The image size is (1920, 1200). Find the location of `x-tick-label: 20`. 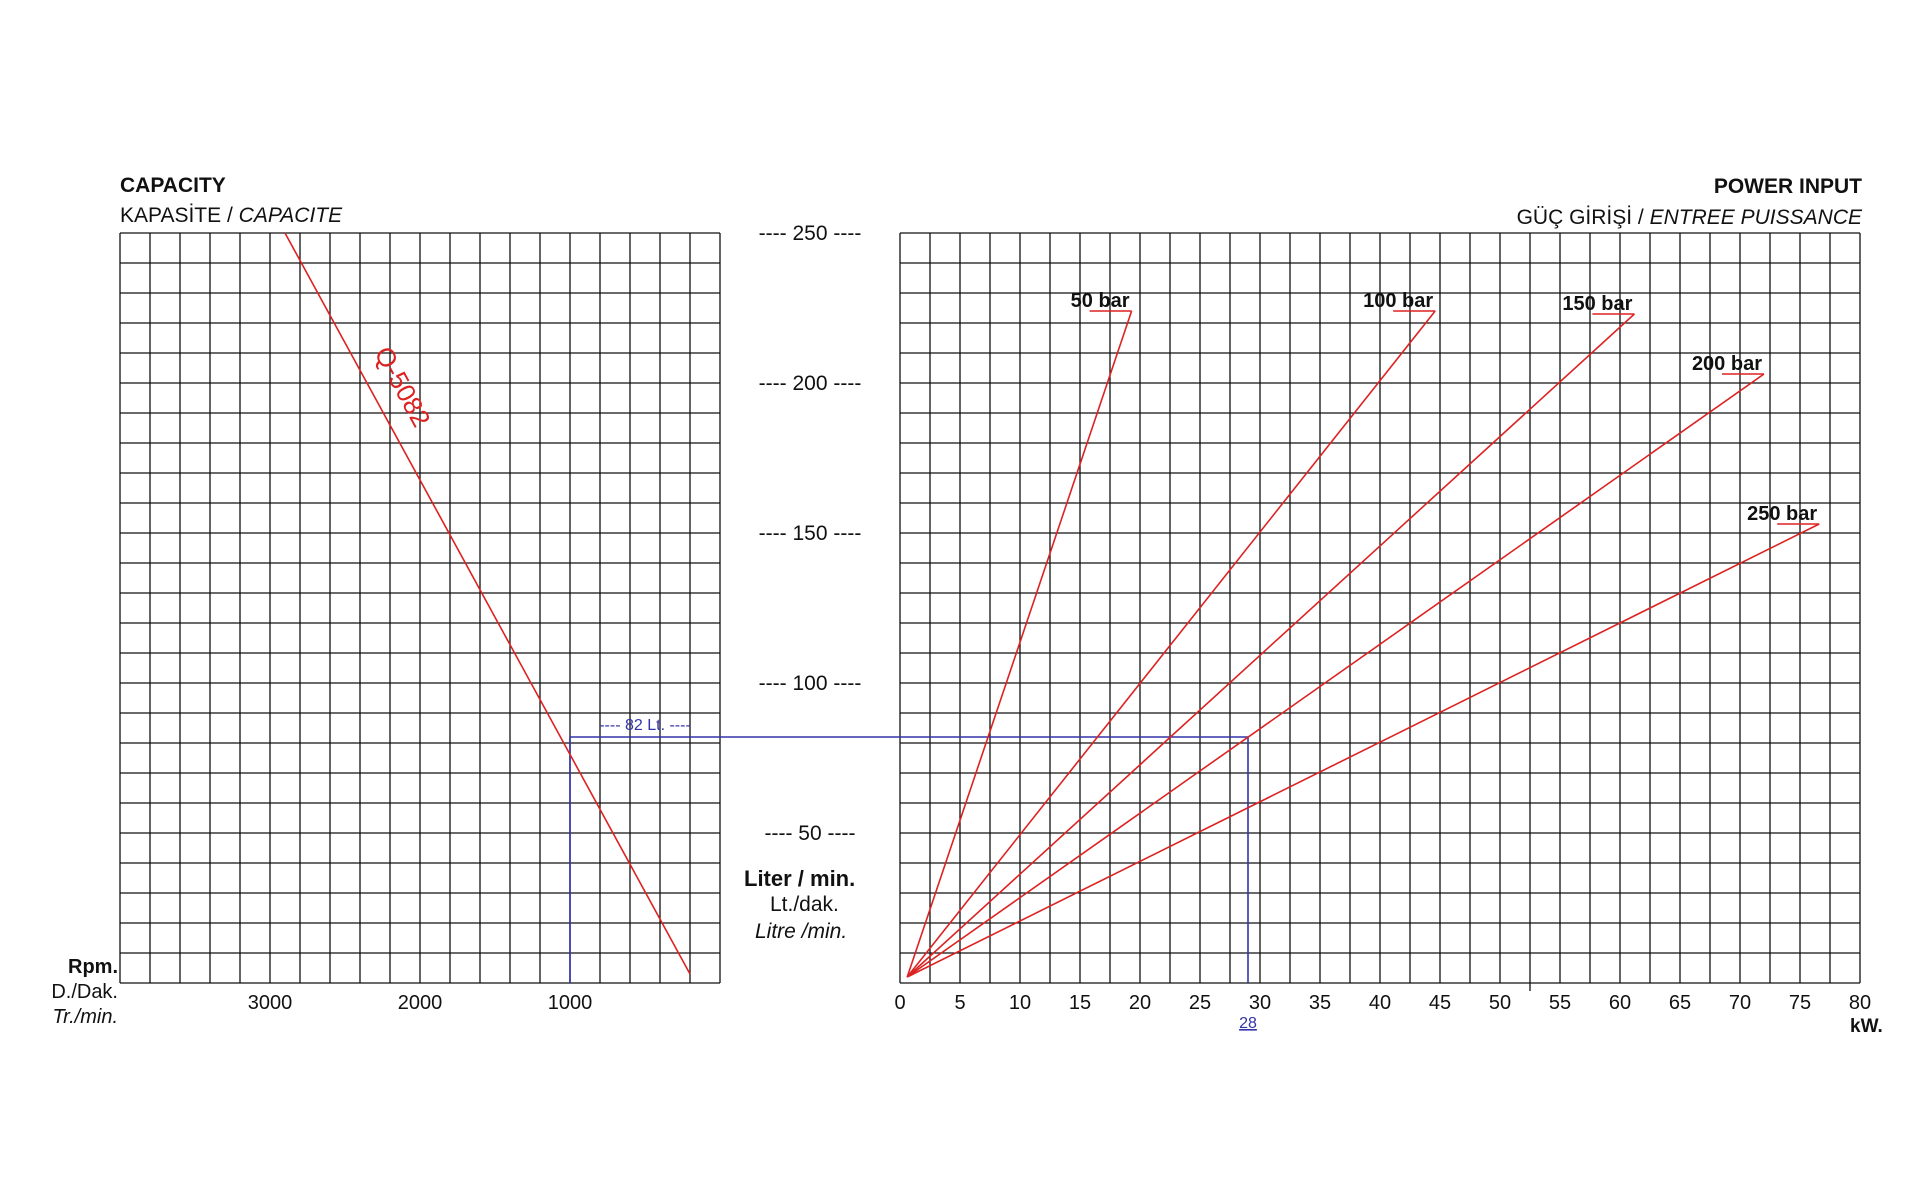

x-tick-label: 20 is located at coordinates (1140, 1003).